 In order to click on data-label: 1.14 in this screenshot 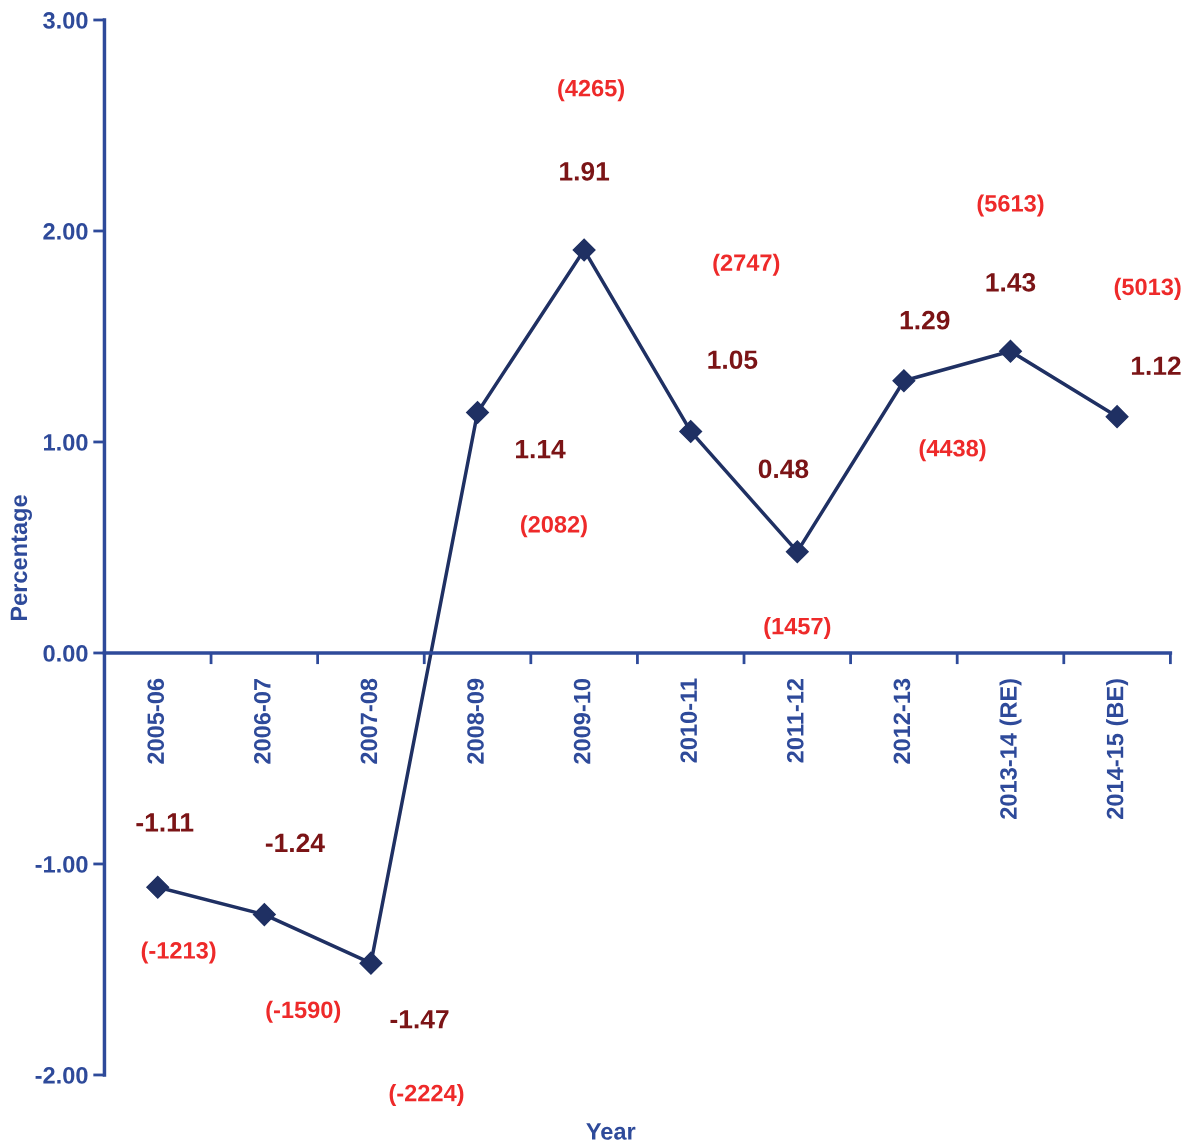, I will do `click(541, 449)`.